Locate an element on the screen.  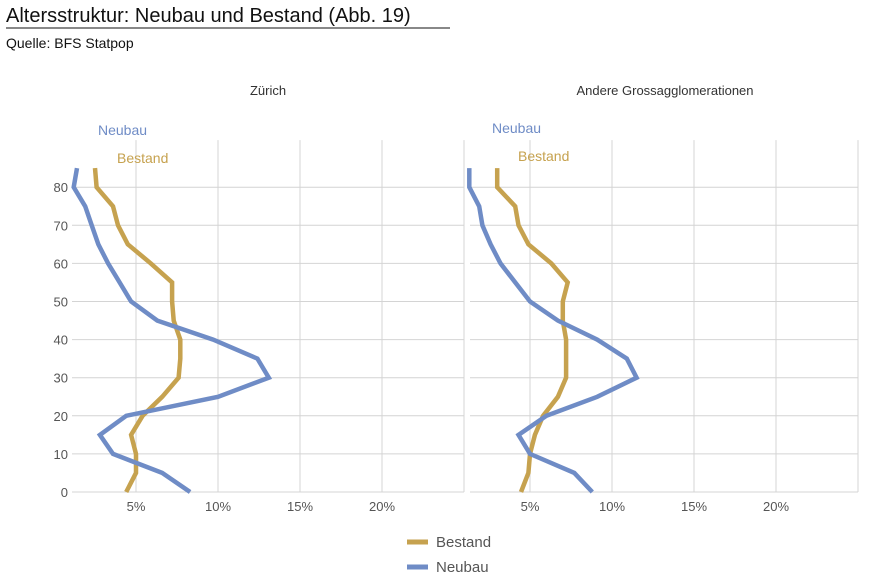
y-tick-label: 50 is located at coordinates (61, 302).